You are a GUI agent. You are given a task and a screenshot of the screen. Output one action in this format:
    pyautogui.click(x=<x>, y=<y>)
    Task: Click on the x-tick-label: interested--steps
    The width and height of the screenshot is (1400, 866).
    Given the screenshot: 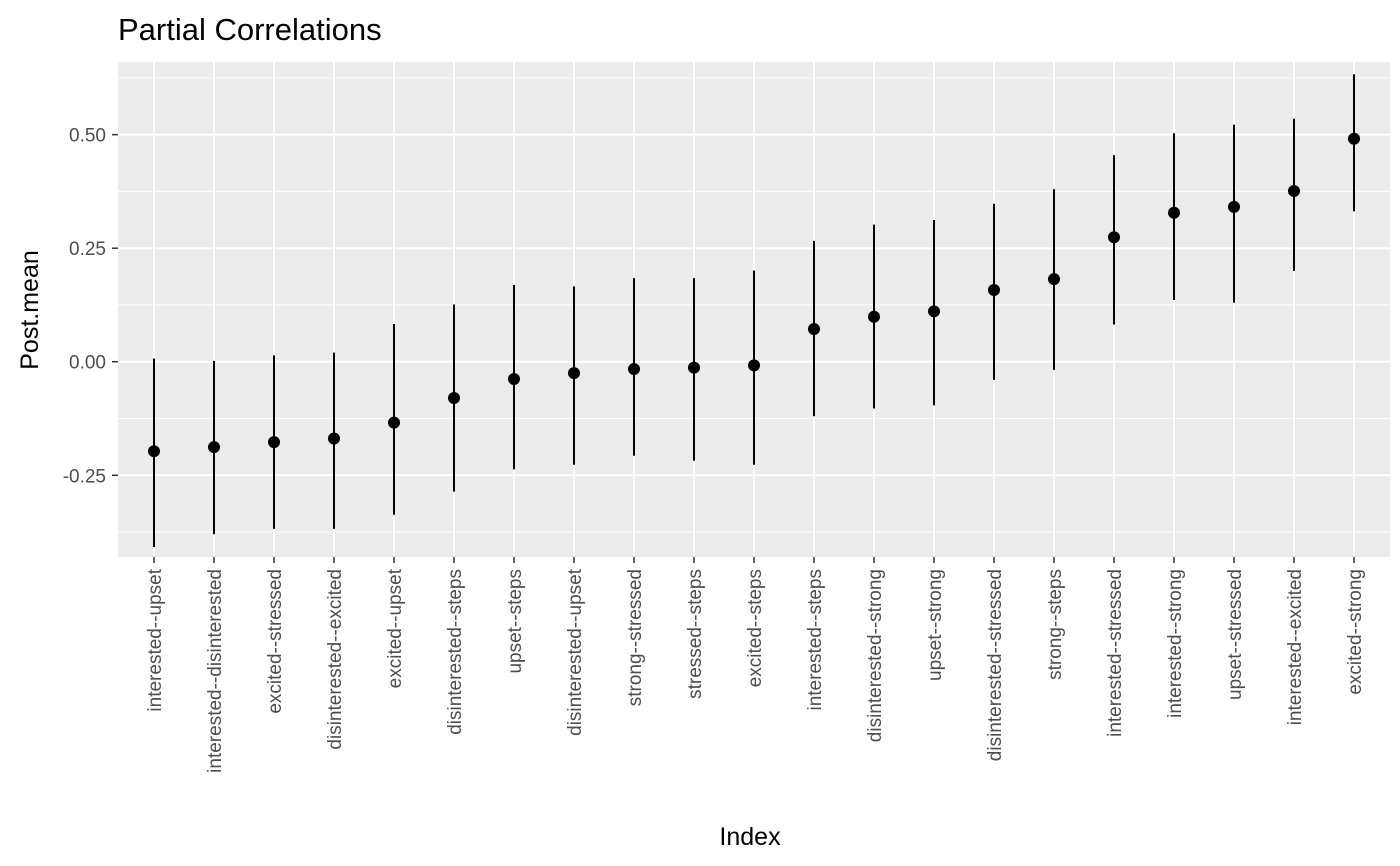 What is the action you would take?
    pyautogui.click(x=815, y=640)
    